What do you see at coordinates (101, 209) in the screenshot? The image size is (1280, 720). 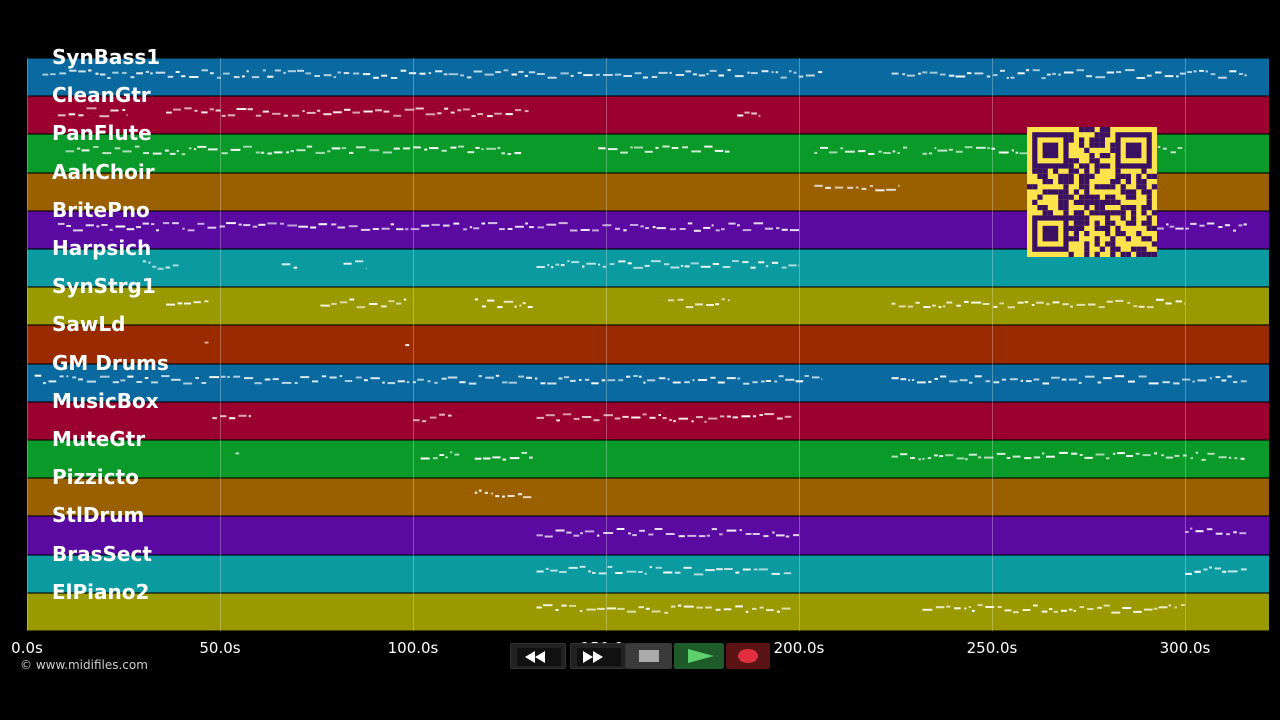 I see `track-name: BritePno` at bounding box center [101, 209].